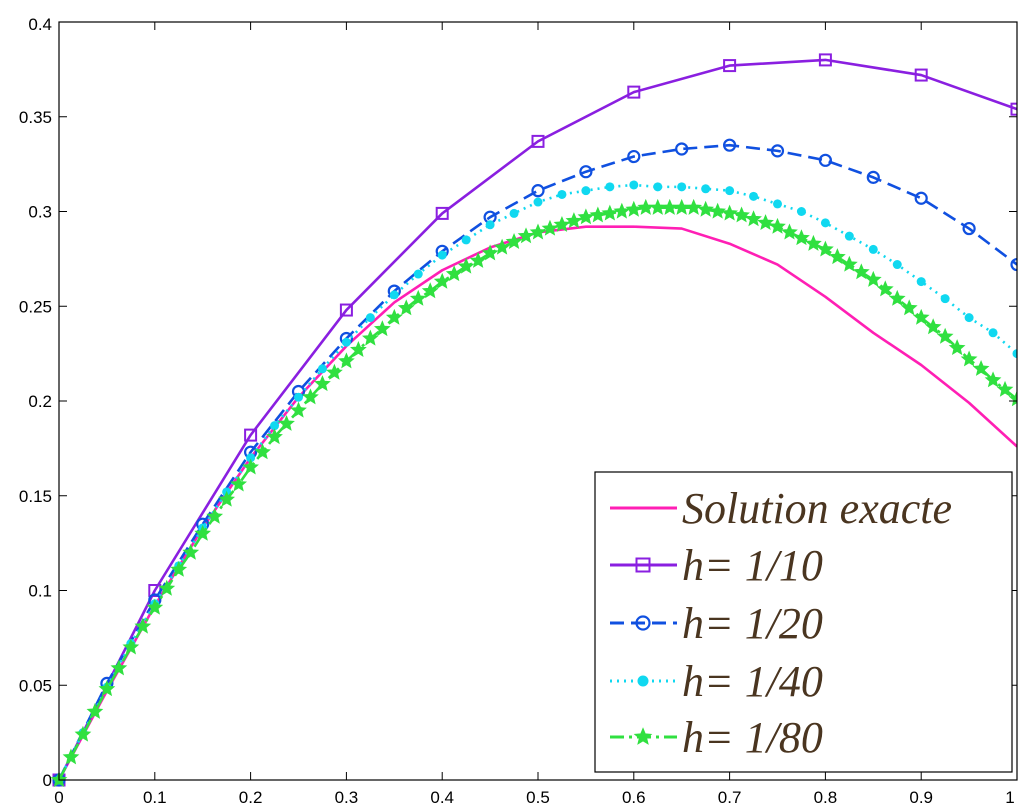  I want to click on legend-item-4: h= 1/40, so click(716, 681).